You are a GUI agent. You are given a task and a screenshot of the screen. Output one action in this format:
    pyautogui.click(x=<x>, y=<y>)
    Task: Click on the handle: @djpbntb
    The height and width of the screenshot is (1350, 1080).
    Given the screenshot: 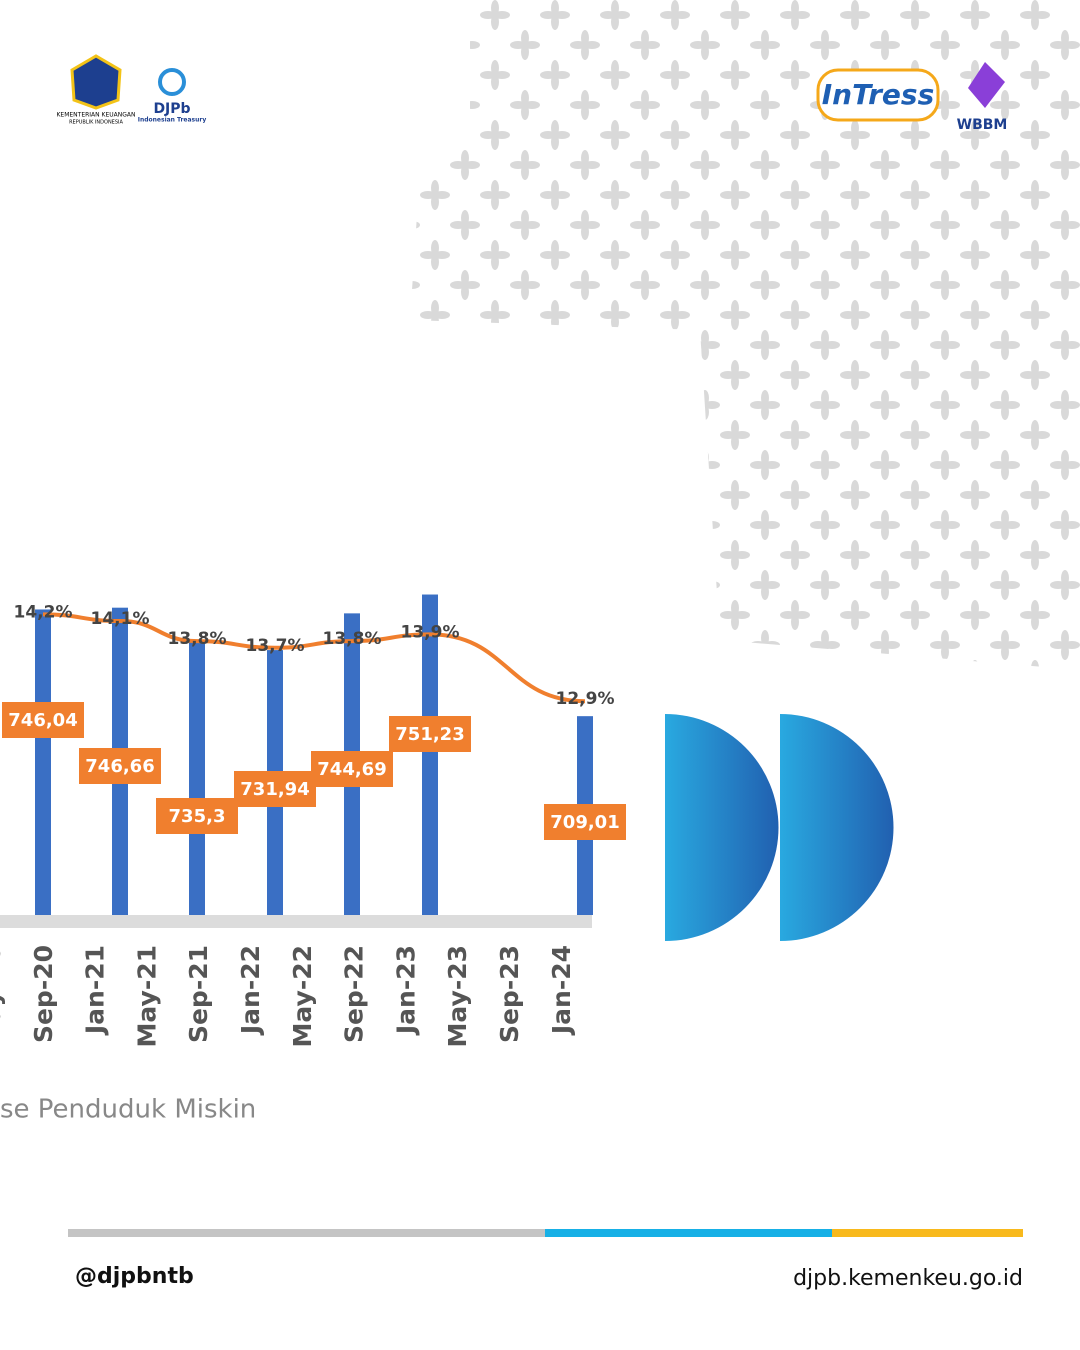 What is the action you would take?
    pyautogui.click(x=134, y=1276)
    